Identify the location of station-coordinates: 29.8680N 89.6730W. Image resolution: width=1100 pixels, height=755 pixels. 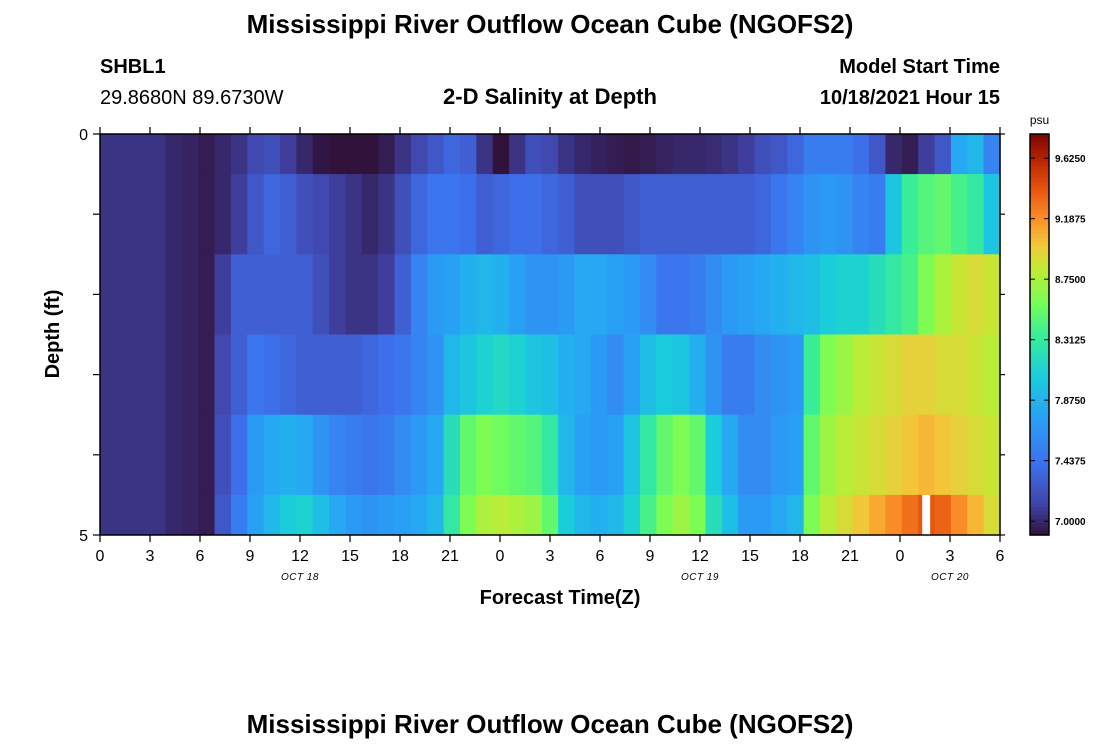
(192, 98).